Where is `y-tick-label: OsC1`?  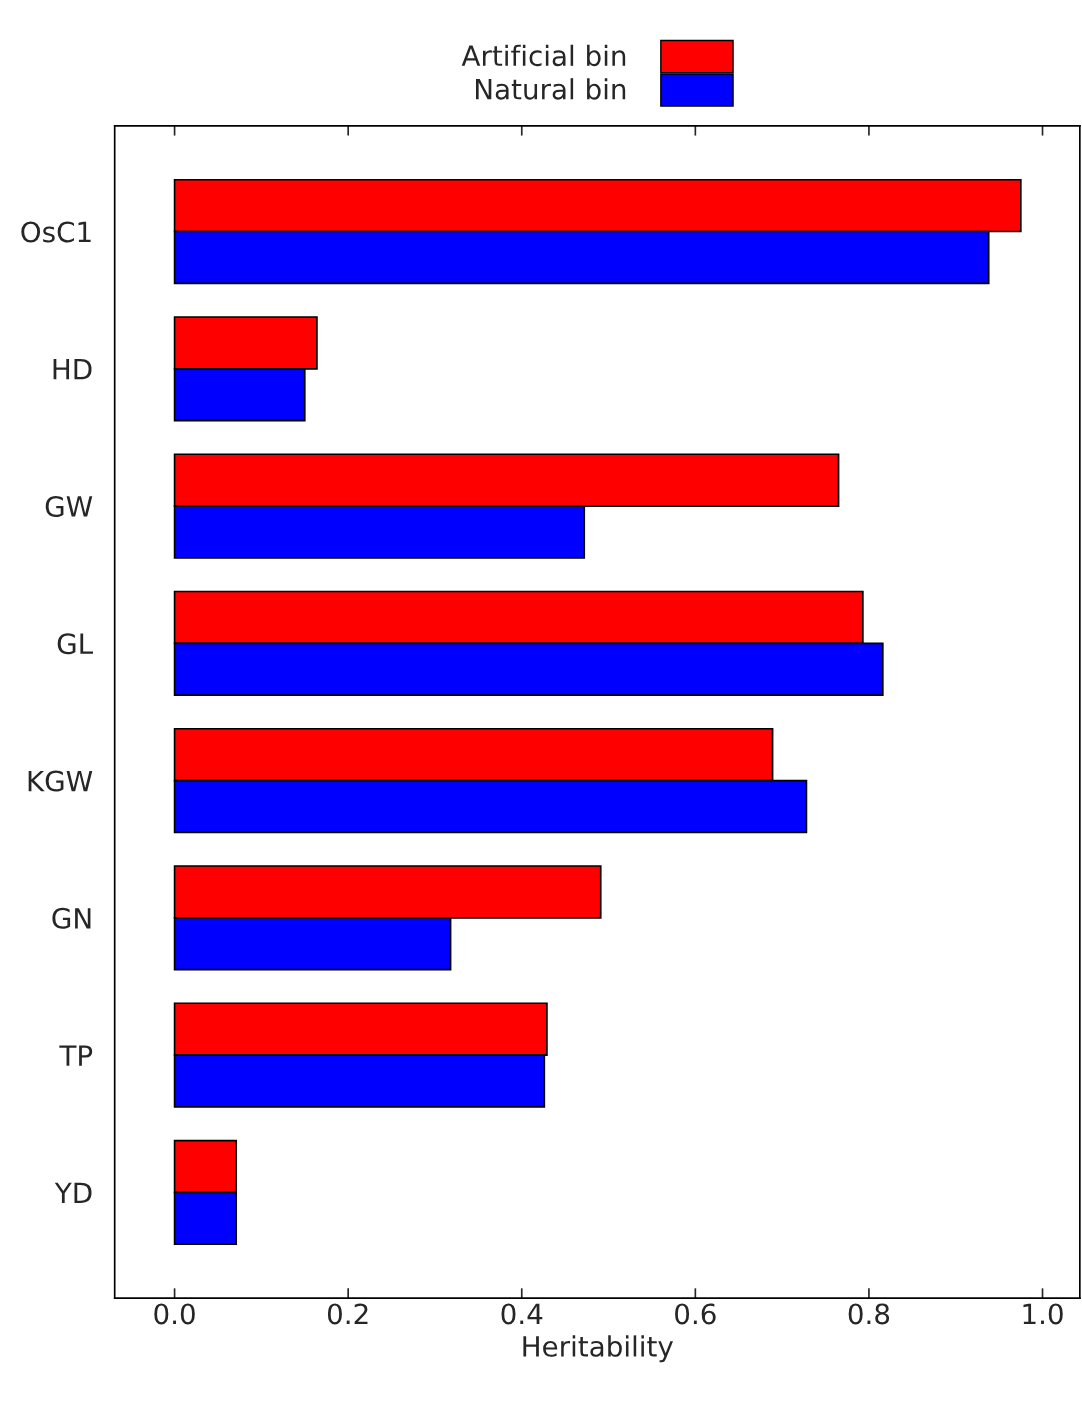 y-tick-label: OsC1 is located at coordinates (56, 232).